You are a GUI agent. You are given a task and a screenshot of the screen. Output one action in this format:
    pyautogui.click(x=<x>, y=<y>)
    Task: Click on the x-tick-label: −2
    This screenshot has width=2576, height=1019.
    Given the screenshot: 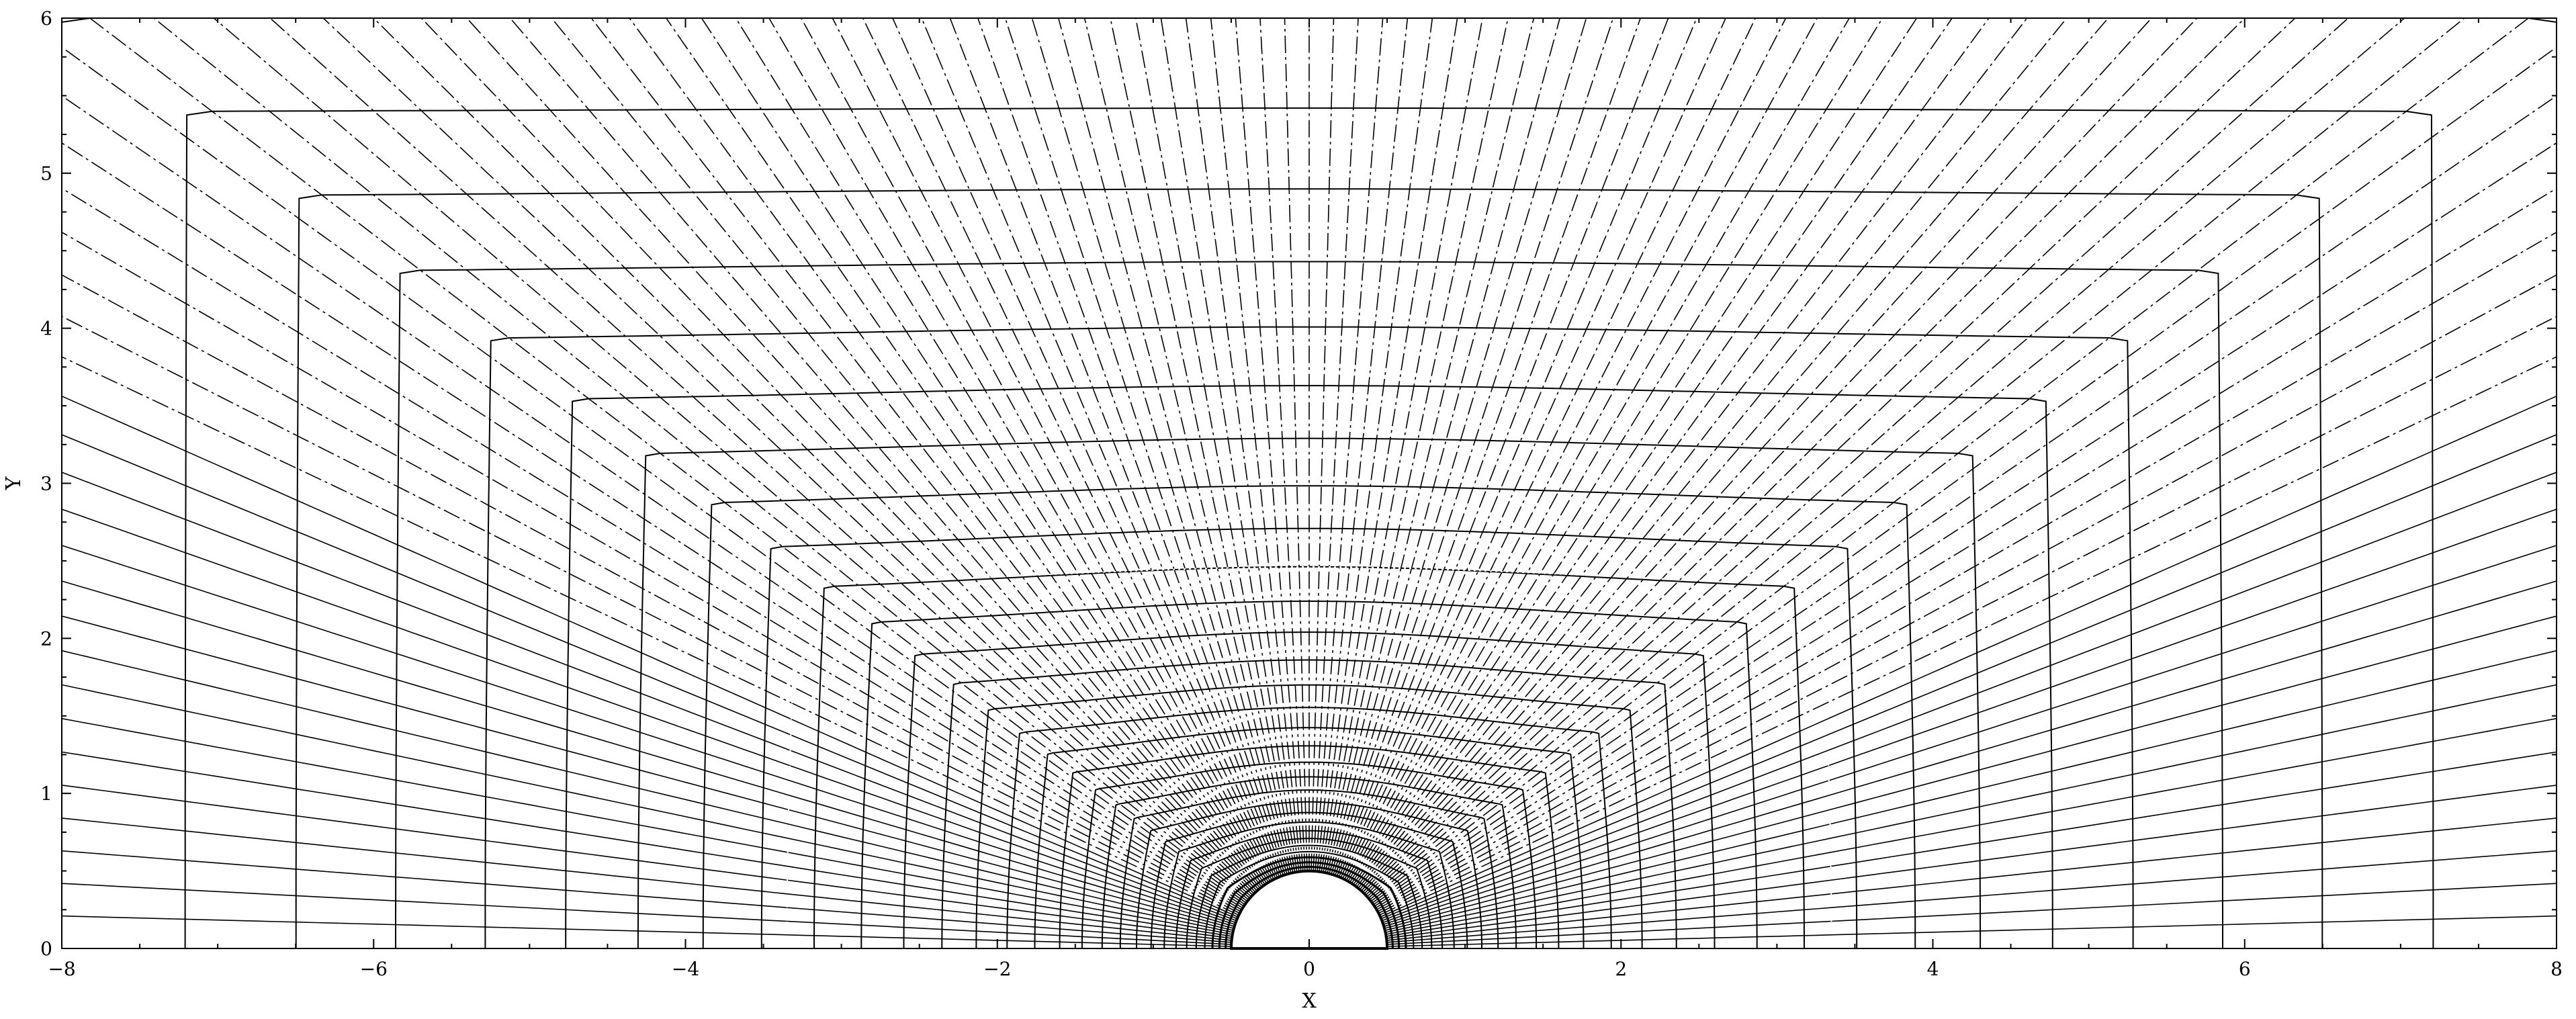 What is the action you would take?
    pyautogui.click(x=997, y=969)
    